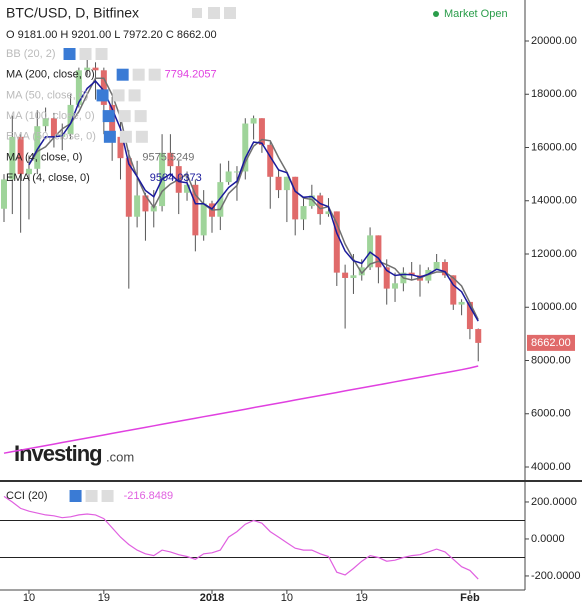 The width and height of the screenshot is (582, 607). Describe the element at coordinates (72, 13) in the screenshot. I see `chart-title: BTC/USD, D, Bitfinex` at that location.